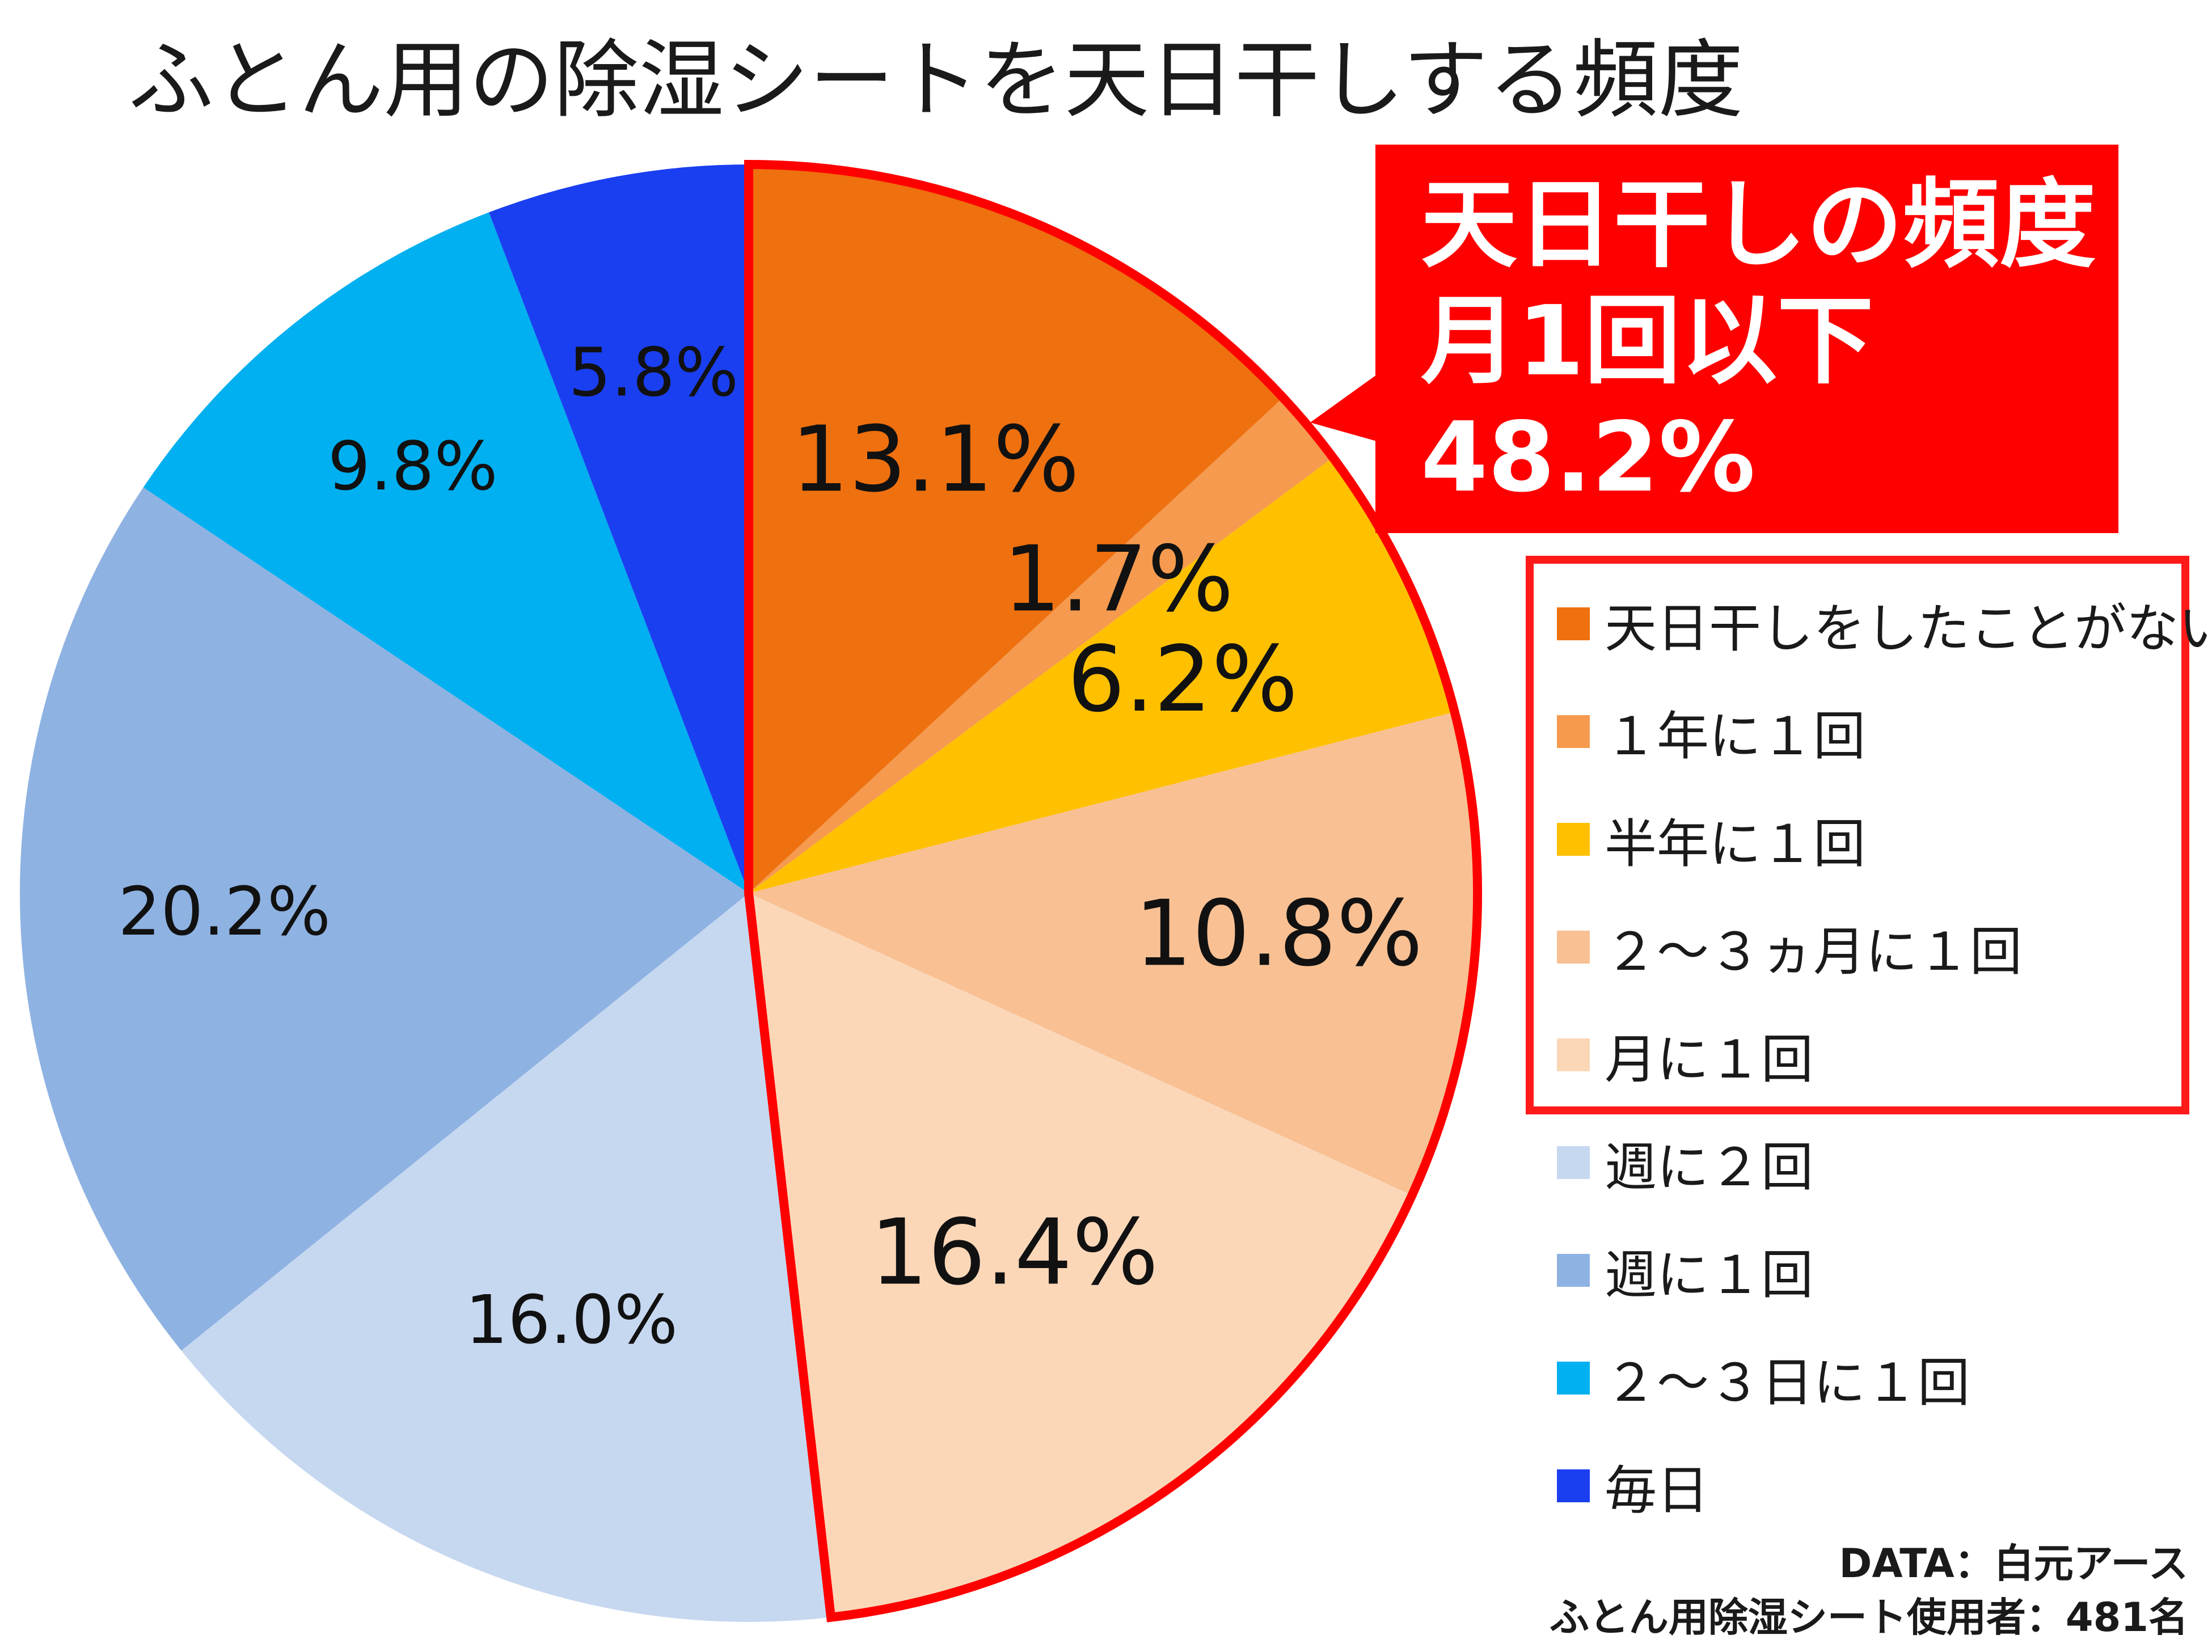 The height and width of the screenshot is (1652, 2212). I want to click on pie-value-label-9: 5.8%, so click(653, 372).